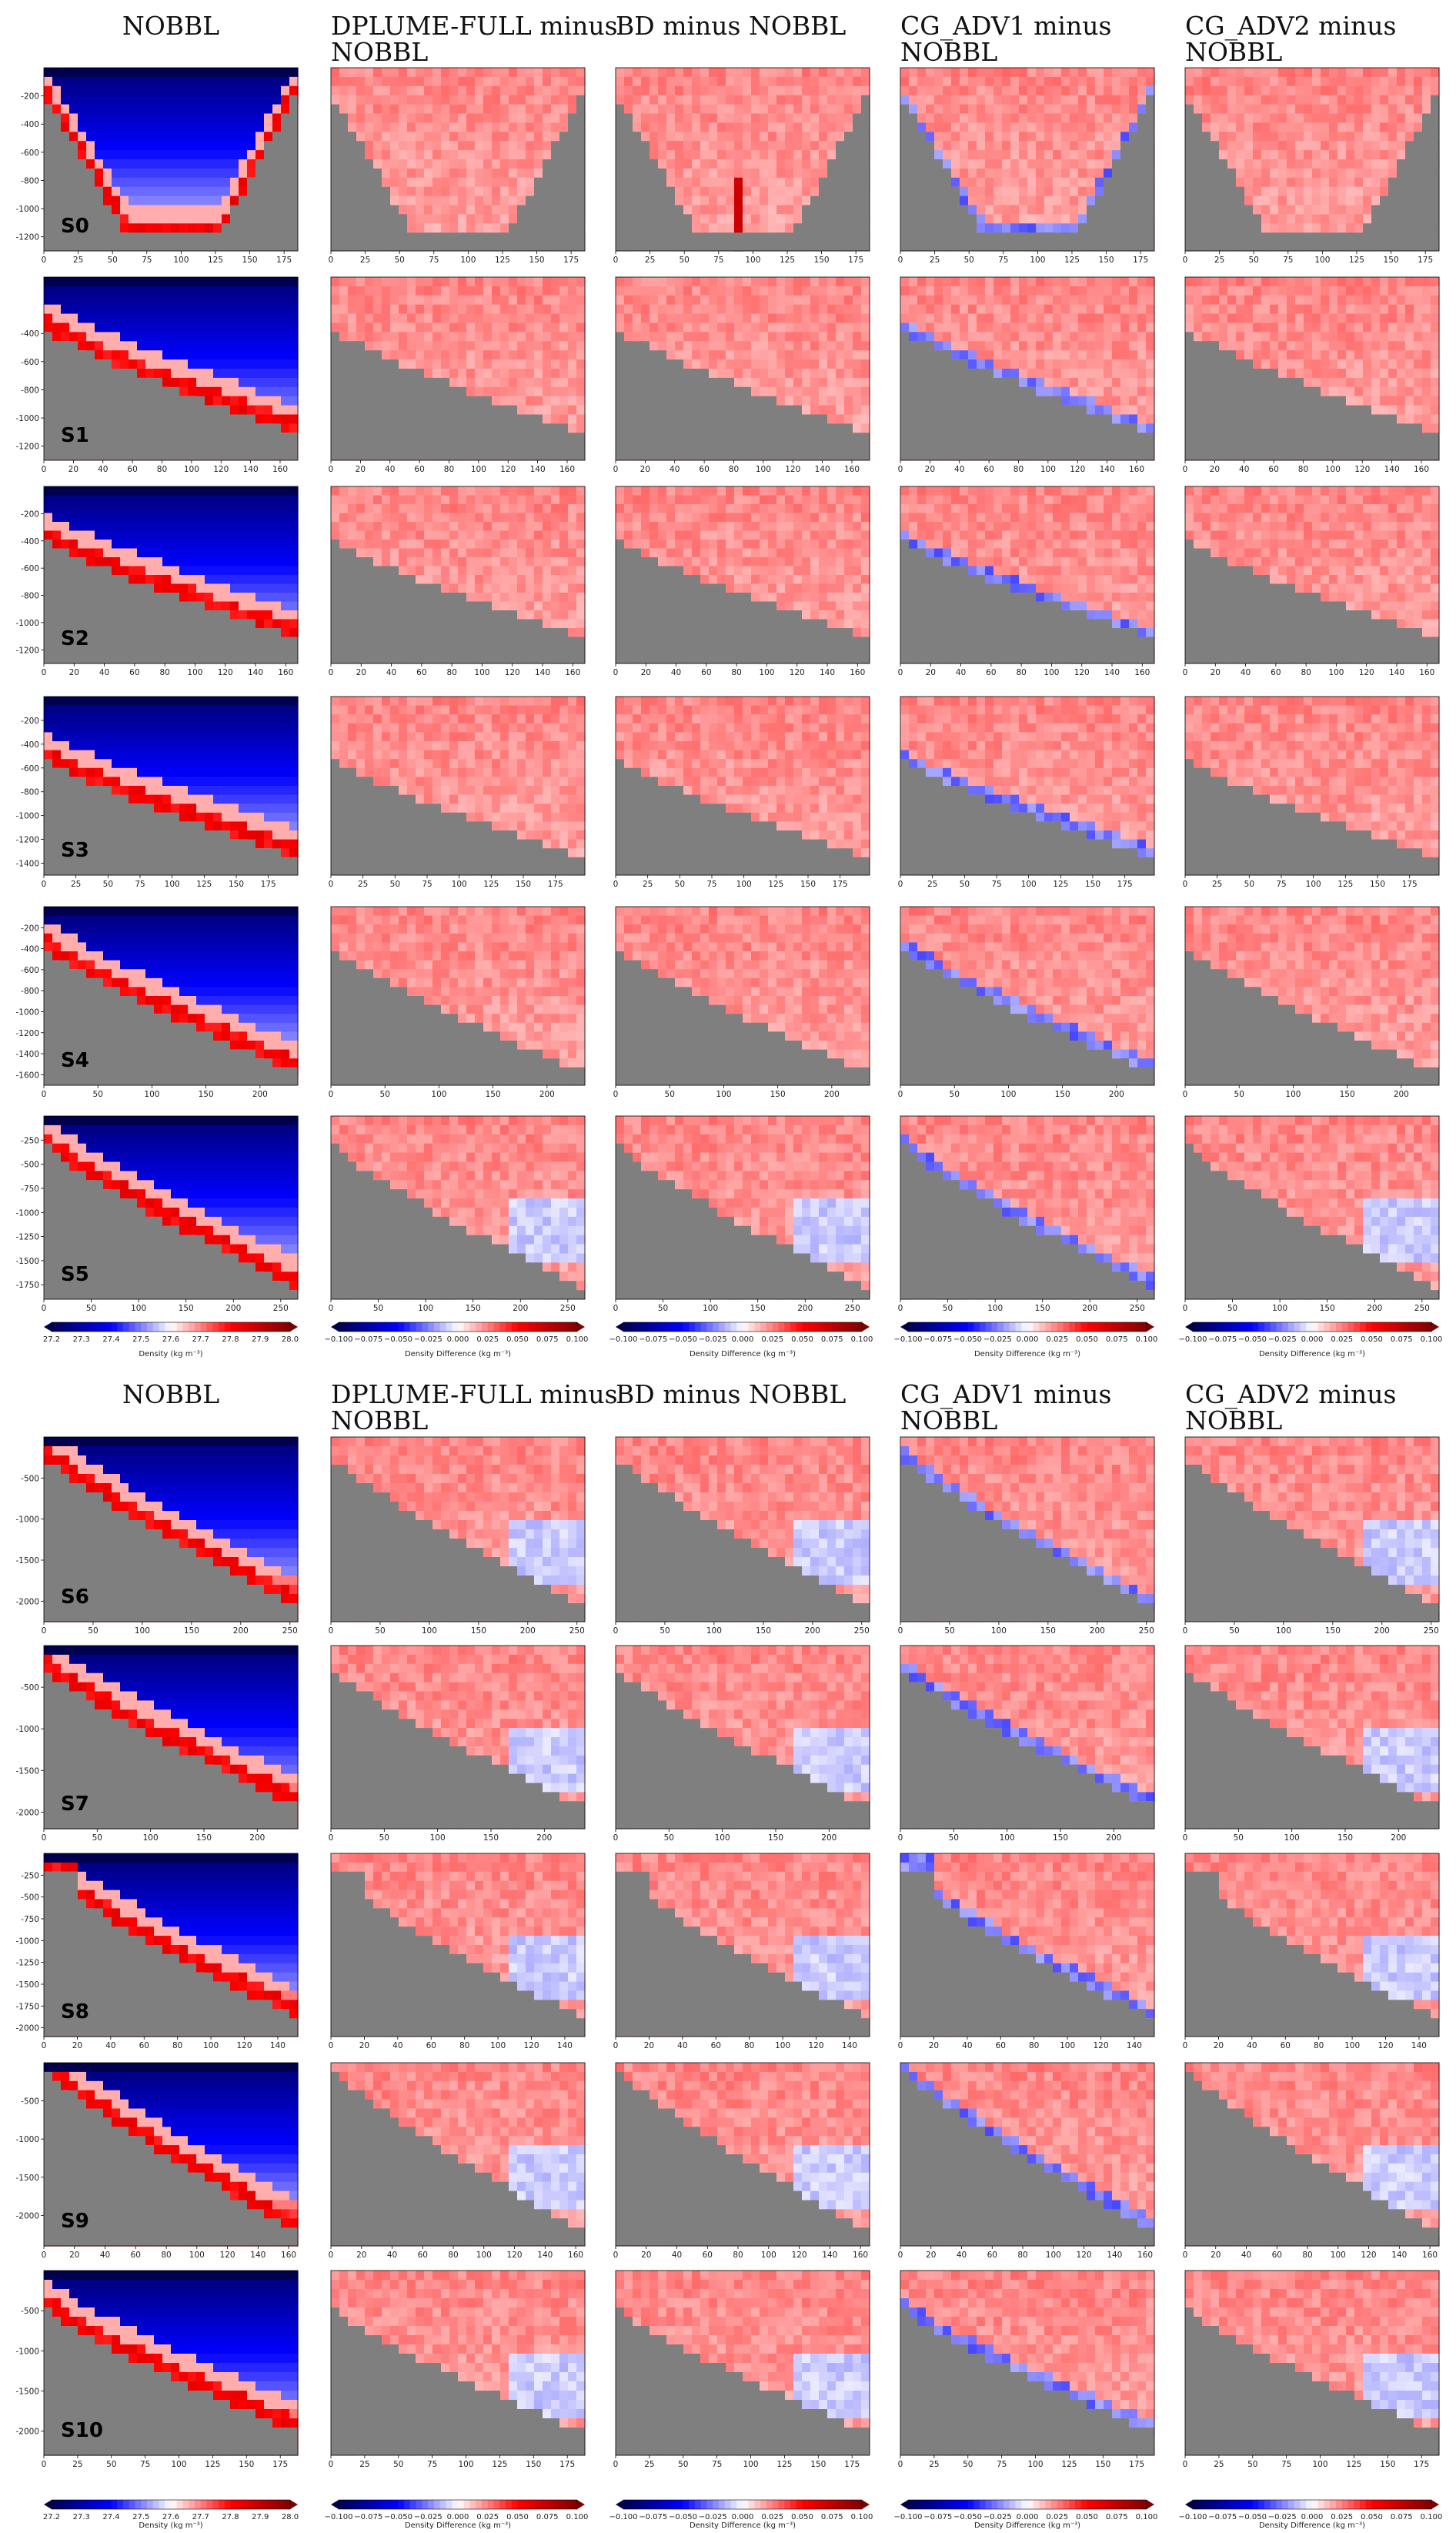  What do you see at coordinates (1312, 1003) in the screenshot?
I see `panel-S4-col4: 0 50 100 150 200` at bounding box center [1312, 1003].